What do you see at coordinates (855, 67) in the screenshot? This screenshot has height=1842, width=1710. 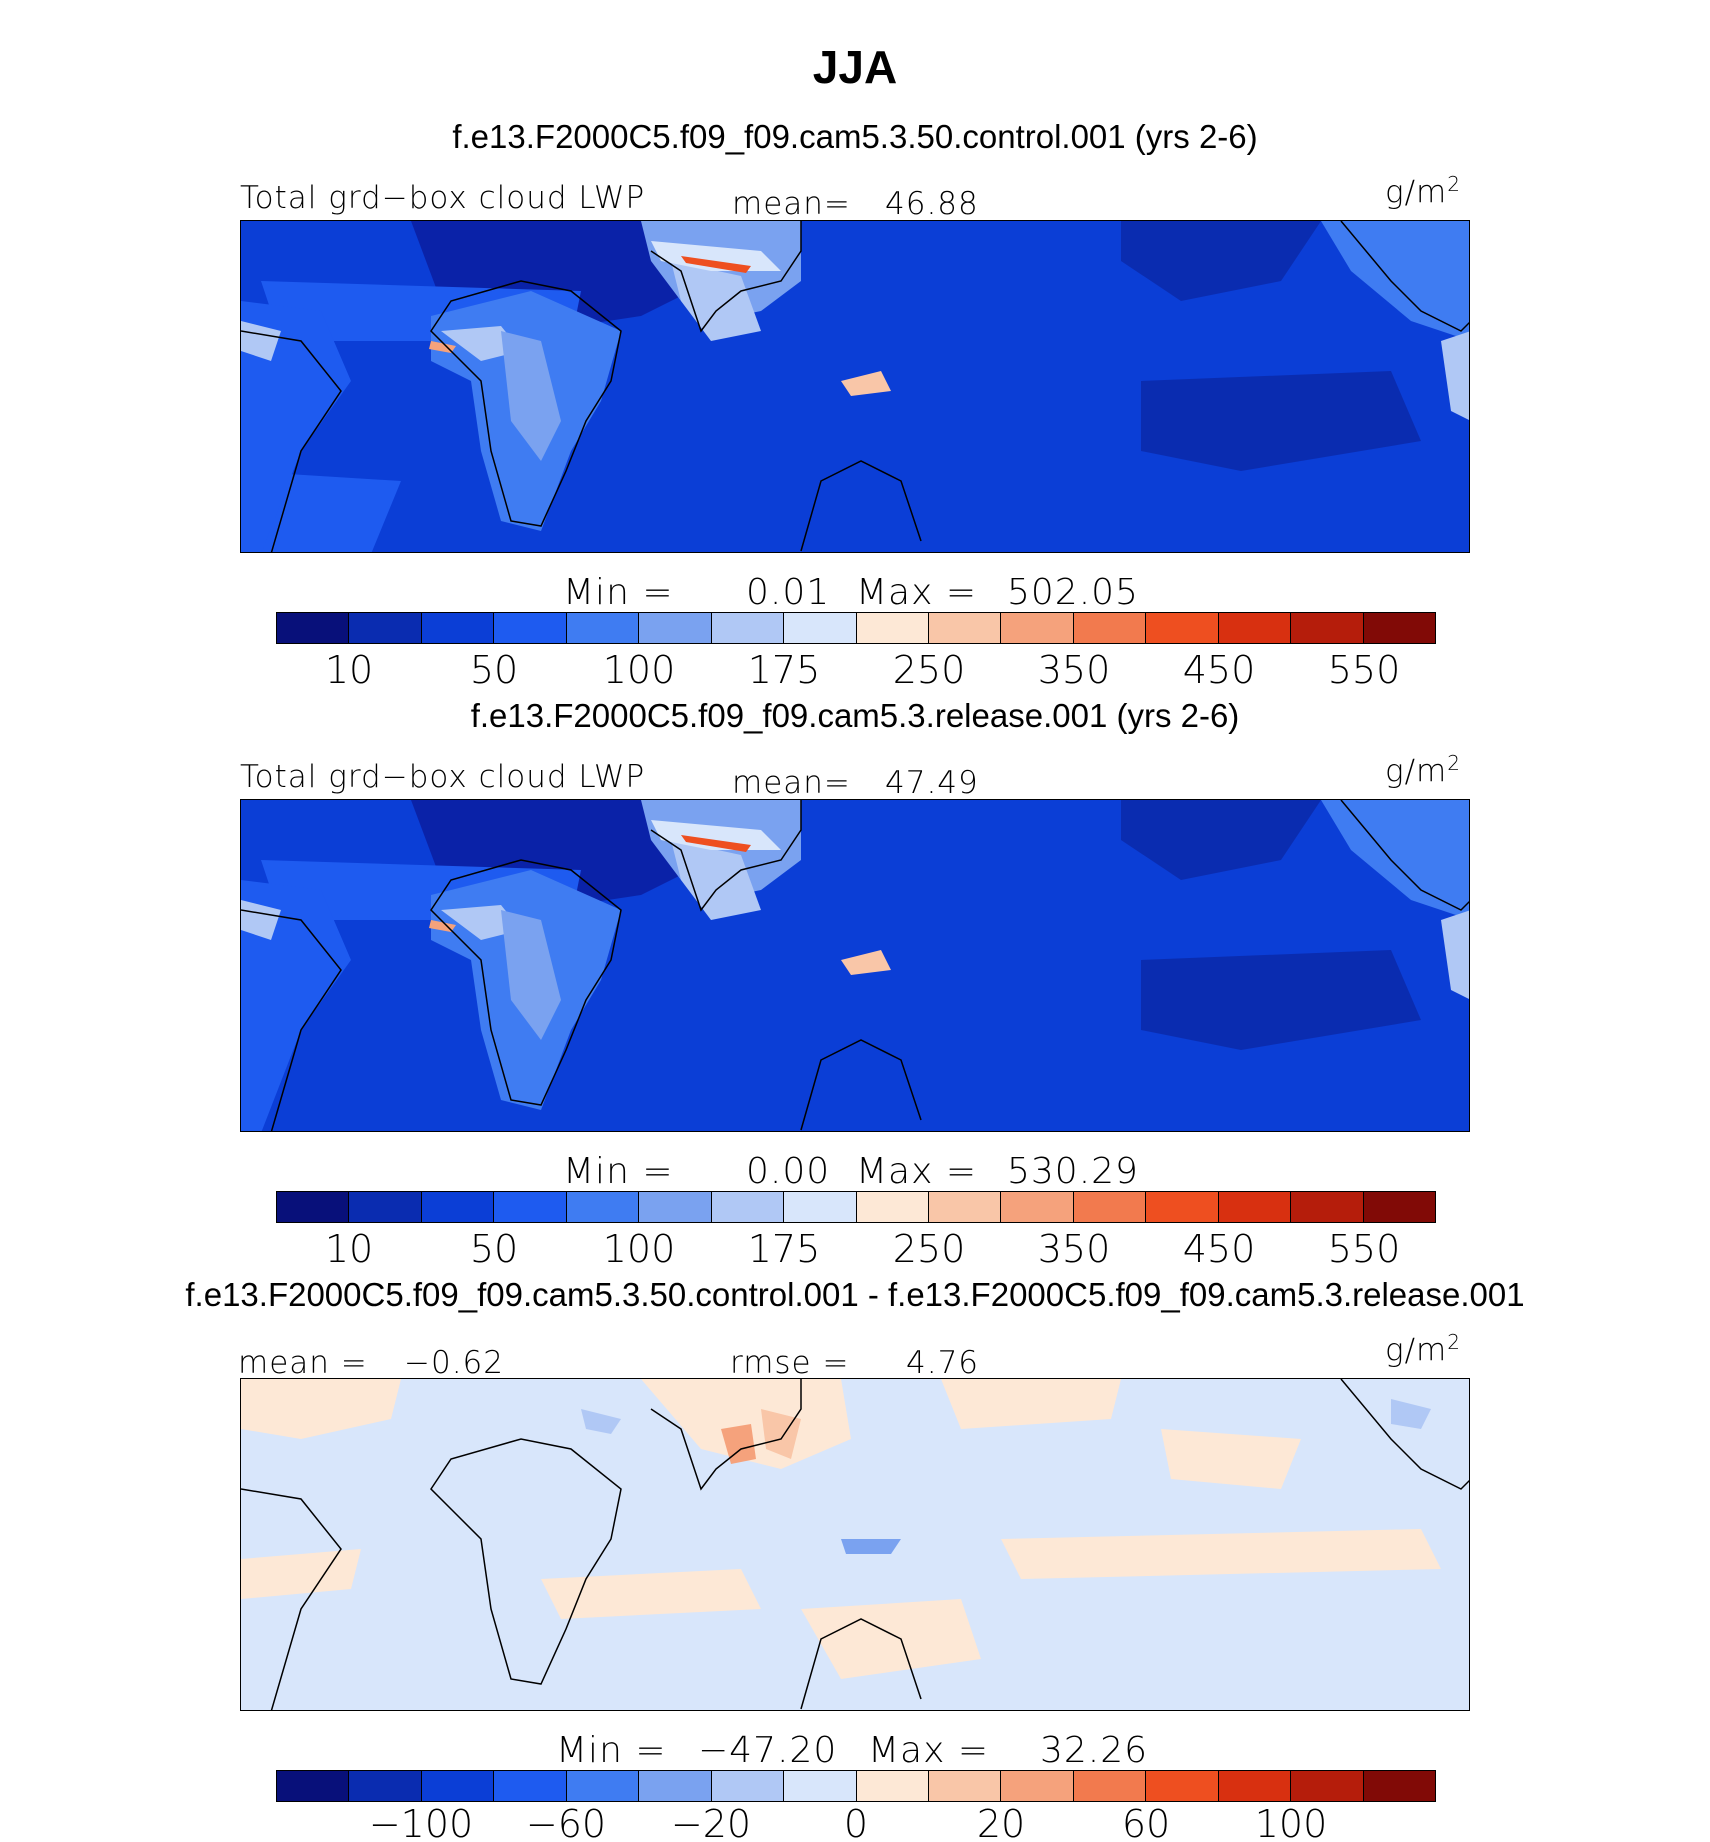 I see `figure-title: JJA` at bounding box center [855, 67].